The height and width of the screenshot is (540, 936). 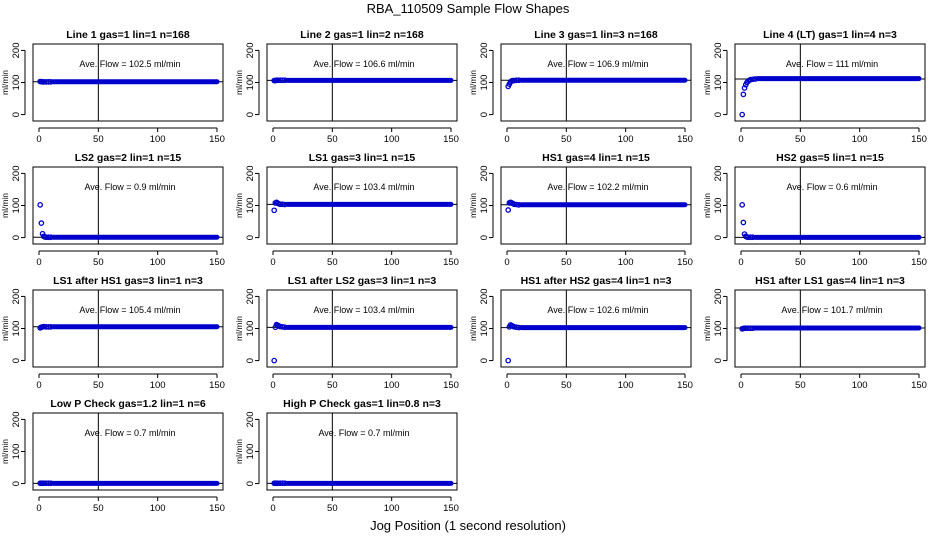 What do you see at coordinates (832, 64) in the screenshot?
I see `average-flow-annotation: Ave. Flow = 111 ml/min` at bounding box center [832, 64].